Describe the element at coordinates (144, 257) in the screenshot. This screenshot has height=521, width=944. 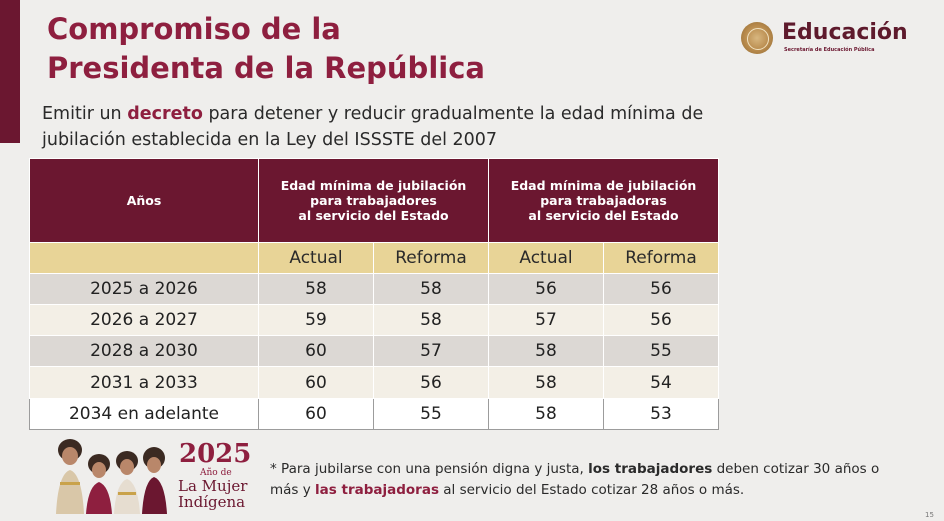
I see `subheader-blank` at that location.